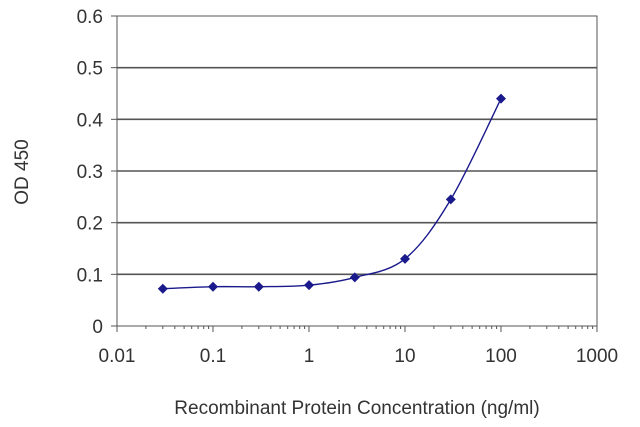 The height and width of the screenshot is (427, 640). What do you see at coordinates (213, 356) in the screenshot?
I see `x-tick-label: 0.1` at bounding box center [213, 356].